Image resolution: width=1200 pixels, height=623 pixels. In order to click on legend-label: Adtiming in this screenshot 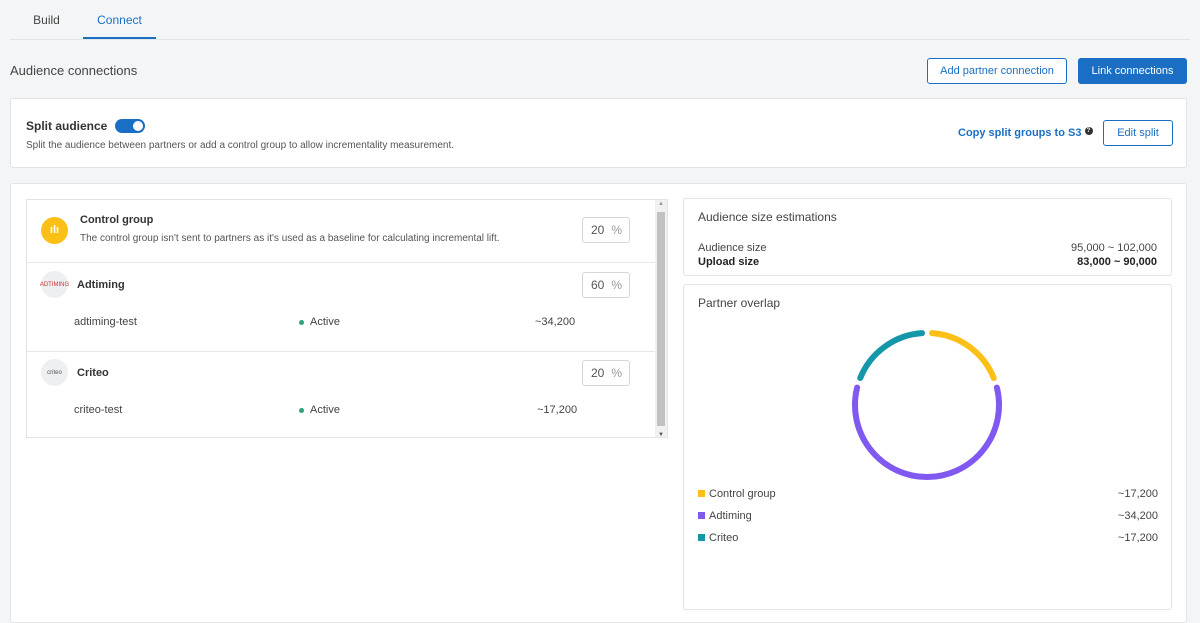, I will do `click(730, 516)`.